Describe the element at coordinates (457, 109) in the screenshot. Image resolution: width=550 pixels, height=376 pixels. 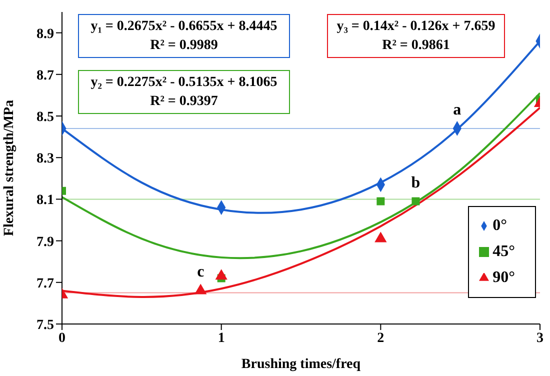
I see `annotation: a` at that location.